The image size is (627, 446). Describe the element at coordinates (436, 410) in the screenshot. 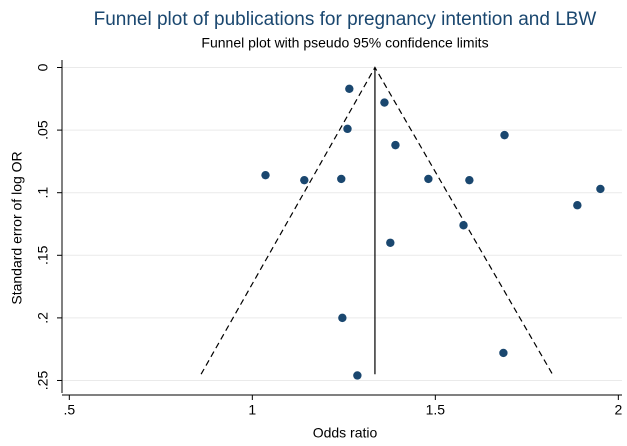

I see `x-tick-label: 1.5` at that location.